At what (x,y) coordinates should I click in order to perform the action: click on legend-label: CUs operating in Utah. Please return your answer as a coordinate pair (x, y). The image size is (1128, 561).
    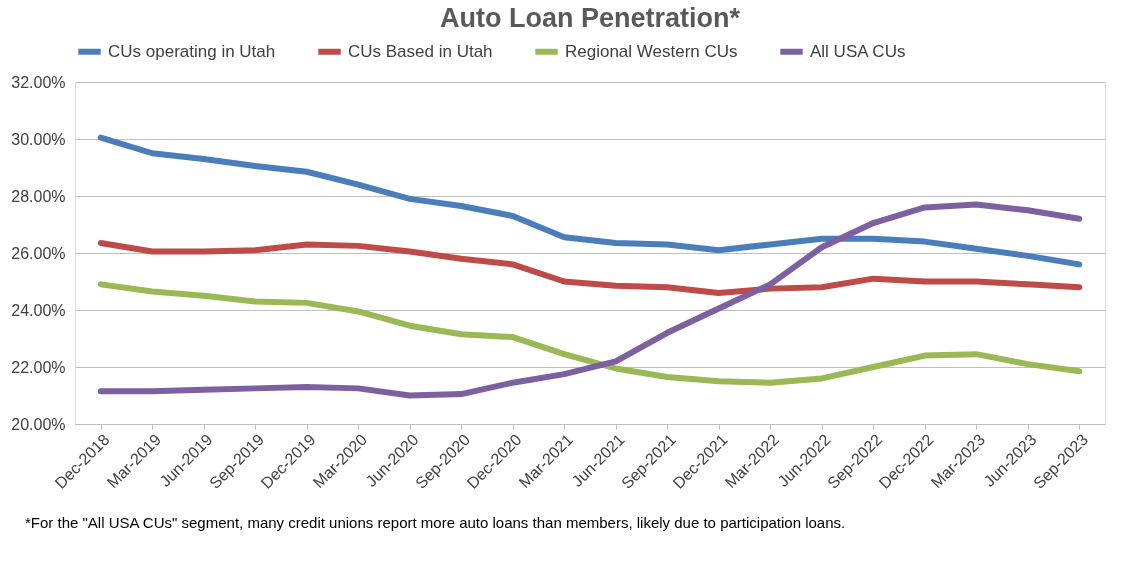
    Looking at the image, I should click on (192, 51).